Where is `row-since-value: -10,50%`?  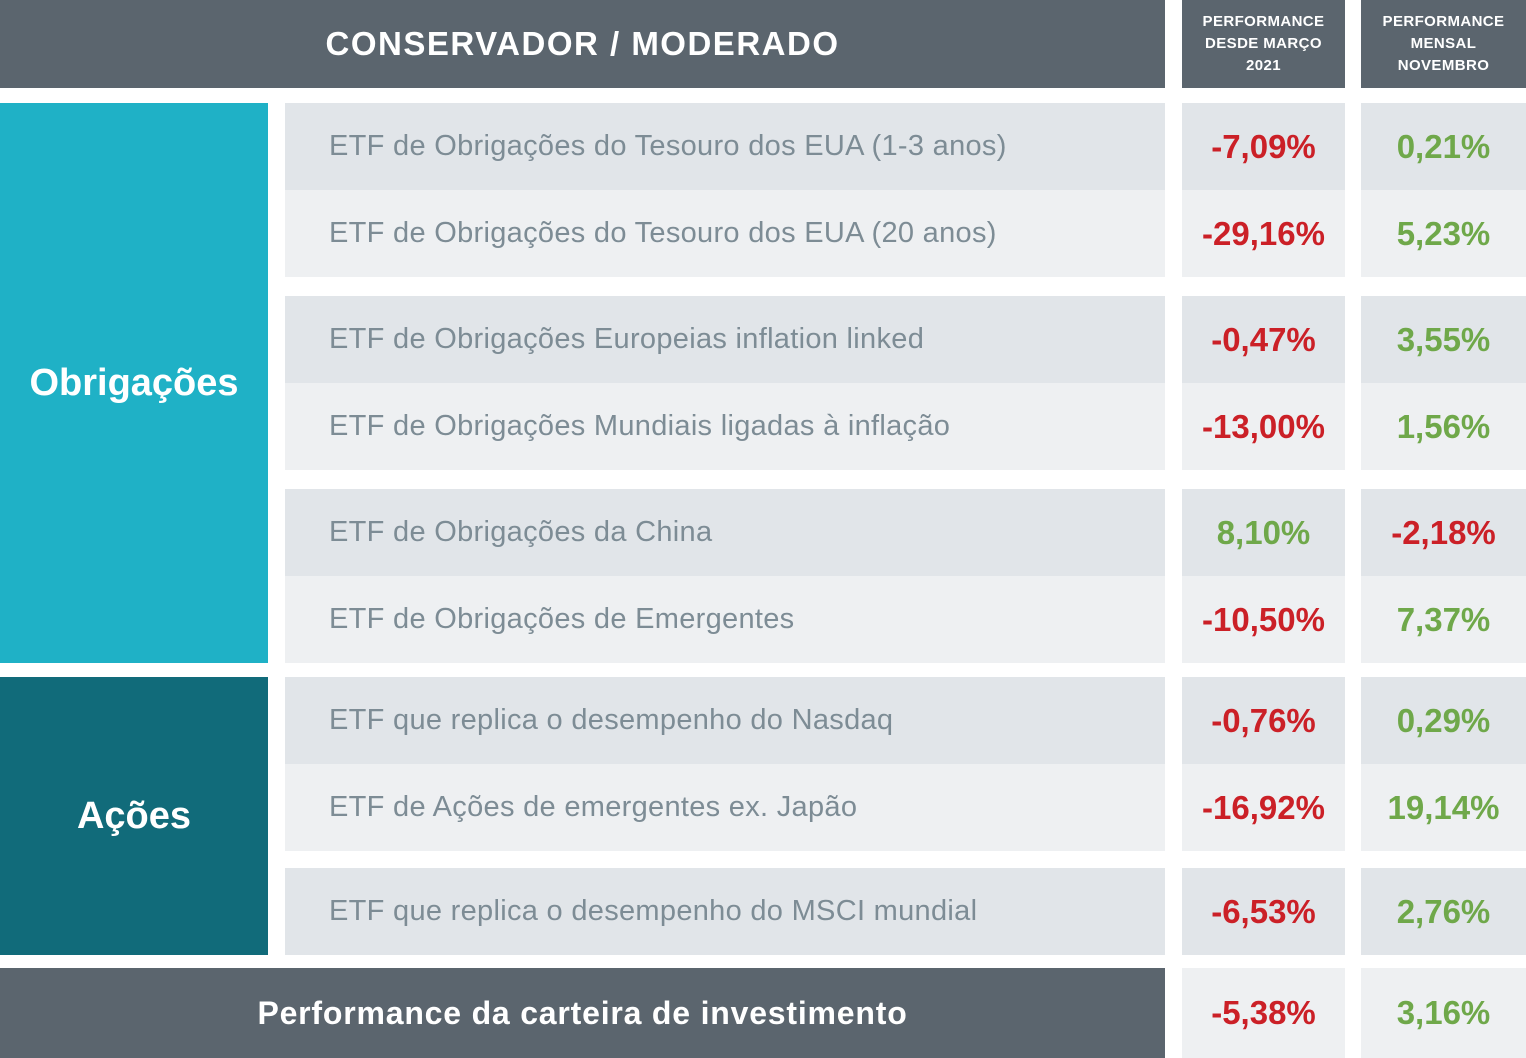
row-since-value: -10,50% is located at coordinates (1263, 619).